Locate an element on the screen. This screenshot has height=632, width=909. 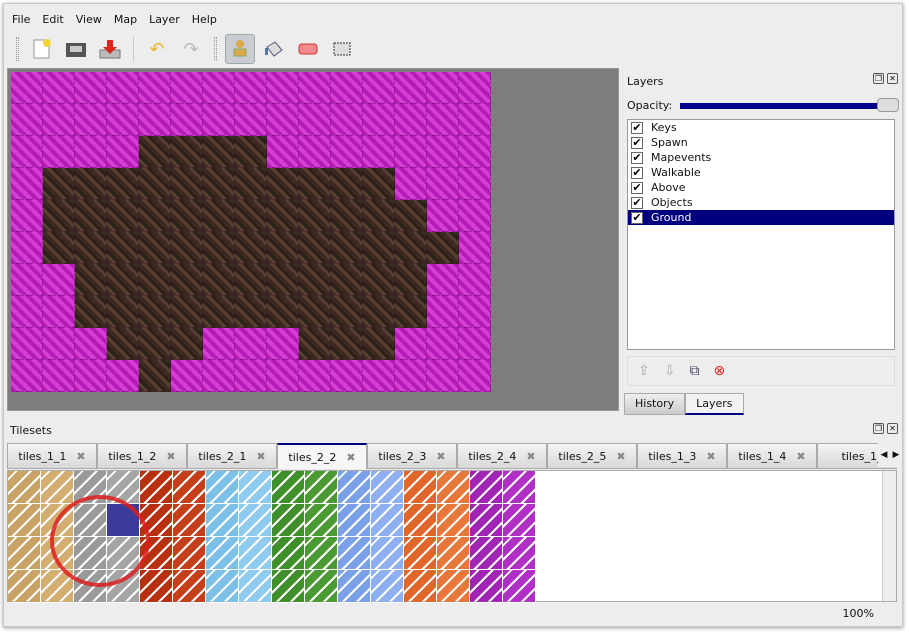
move-layer-up-icon: ⇪ is located at coordinates (644, 371).